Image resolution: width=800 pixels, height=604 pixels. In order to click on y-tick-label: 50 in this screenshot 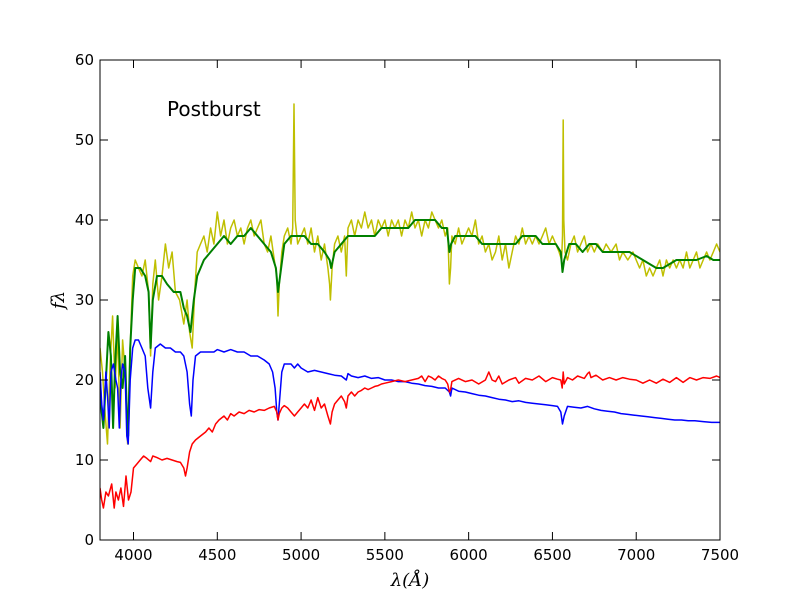, I will do `click(84, 140)`.